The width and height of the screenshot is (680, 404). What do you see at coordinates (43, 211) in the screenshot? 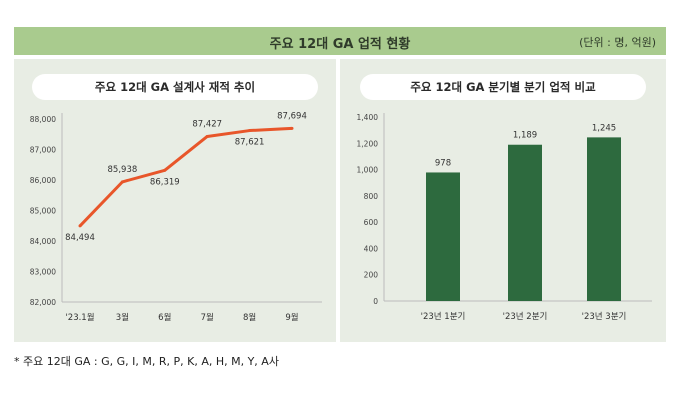
I see `y-tick-label: 85,000` at bounding box center [43, 211].